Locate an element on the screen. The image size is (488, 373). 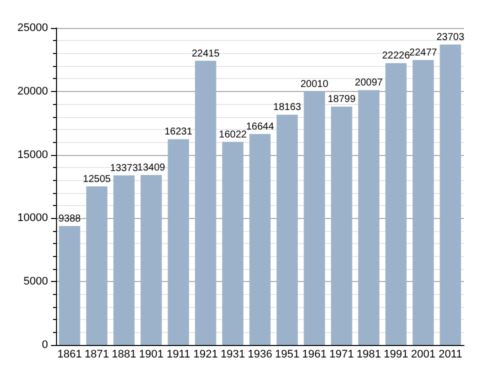
y-tick-label: 5000 is located at coordinates (36, 282).